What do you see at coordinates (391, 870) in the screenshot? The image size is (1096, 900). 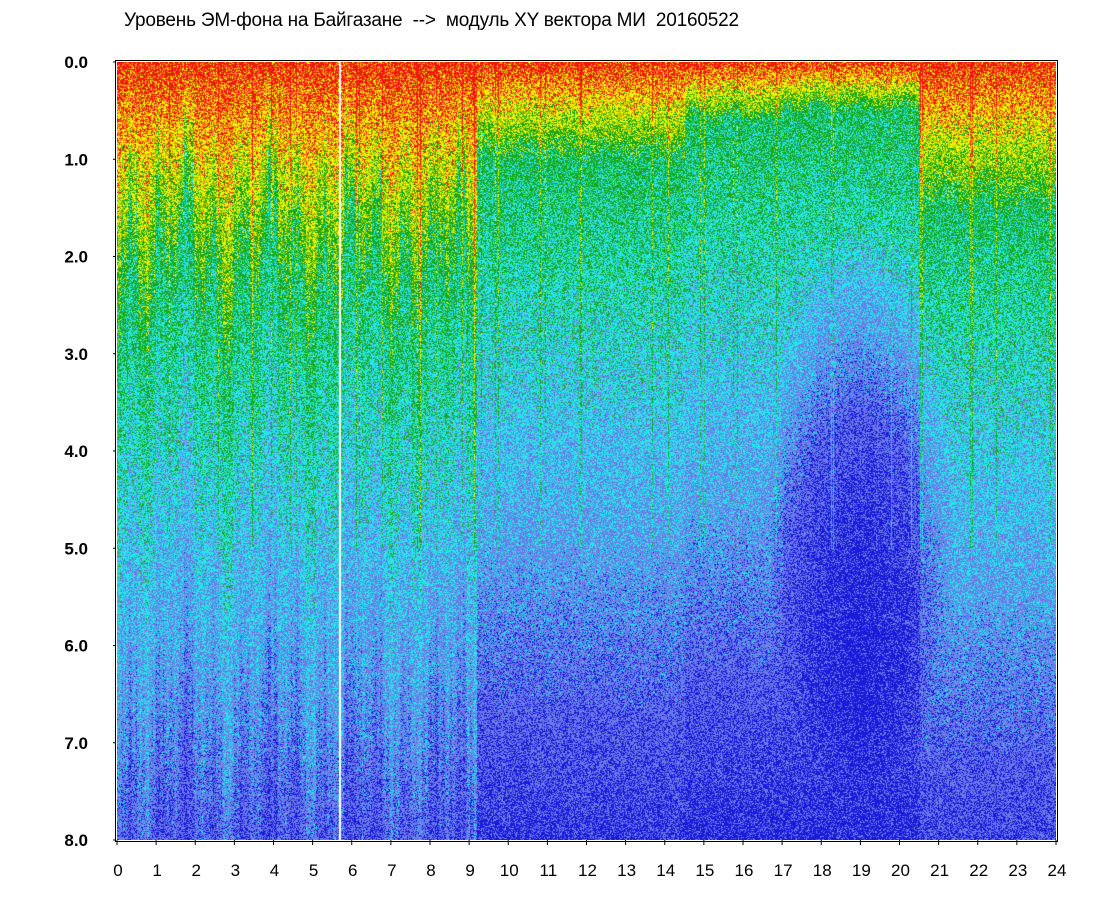 I see `x-tick-label: 7` at bounding box center [391, 870].